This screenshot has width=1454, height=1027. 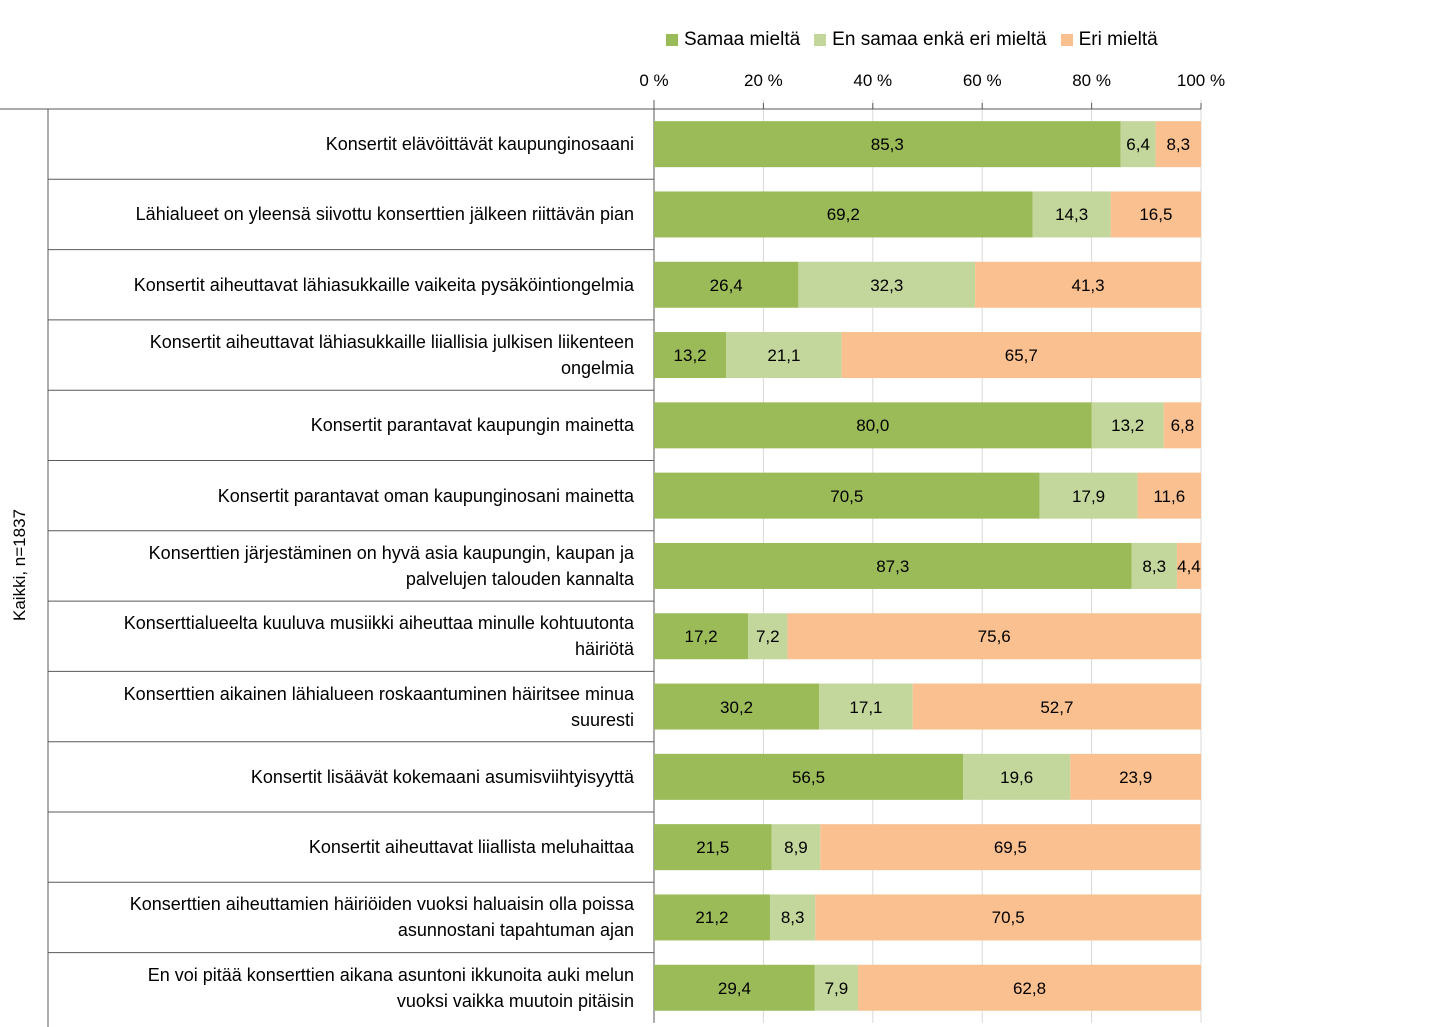 I want to click on category-label-line: ongelmia, so click(x=597, y=368).